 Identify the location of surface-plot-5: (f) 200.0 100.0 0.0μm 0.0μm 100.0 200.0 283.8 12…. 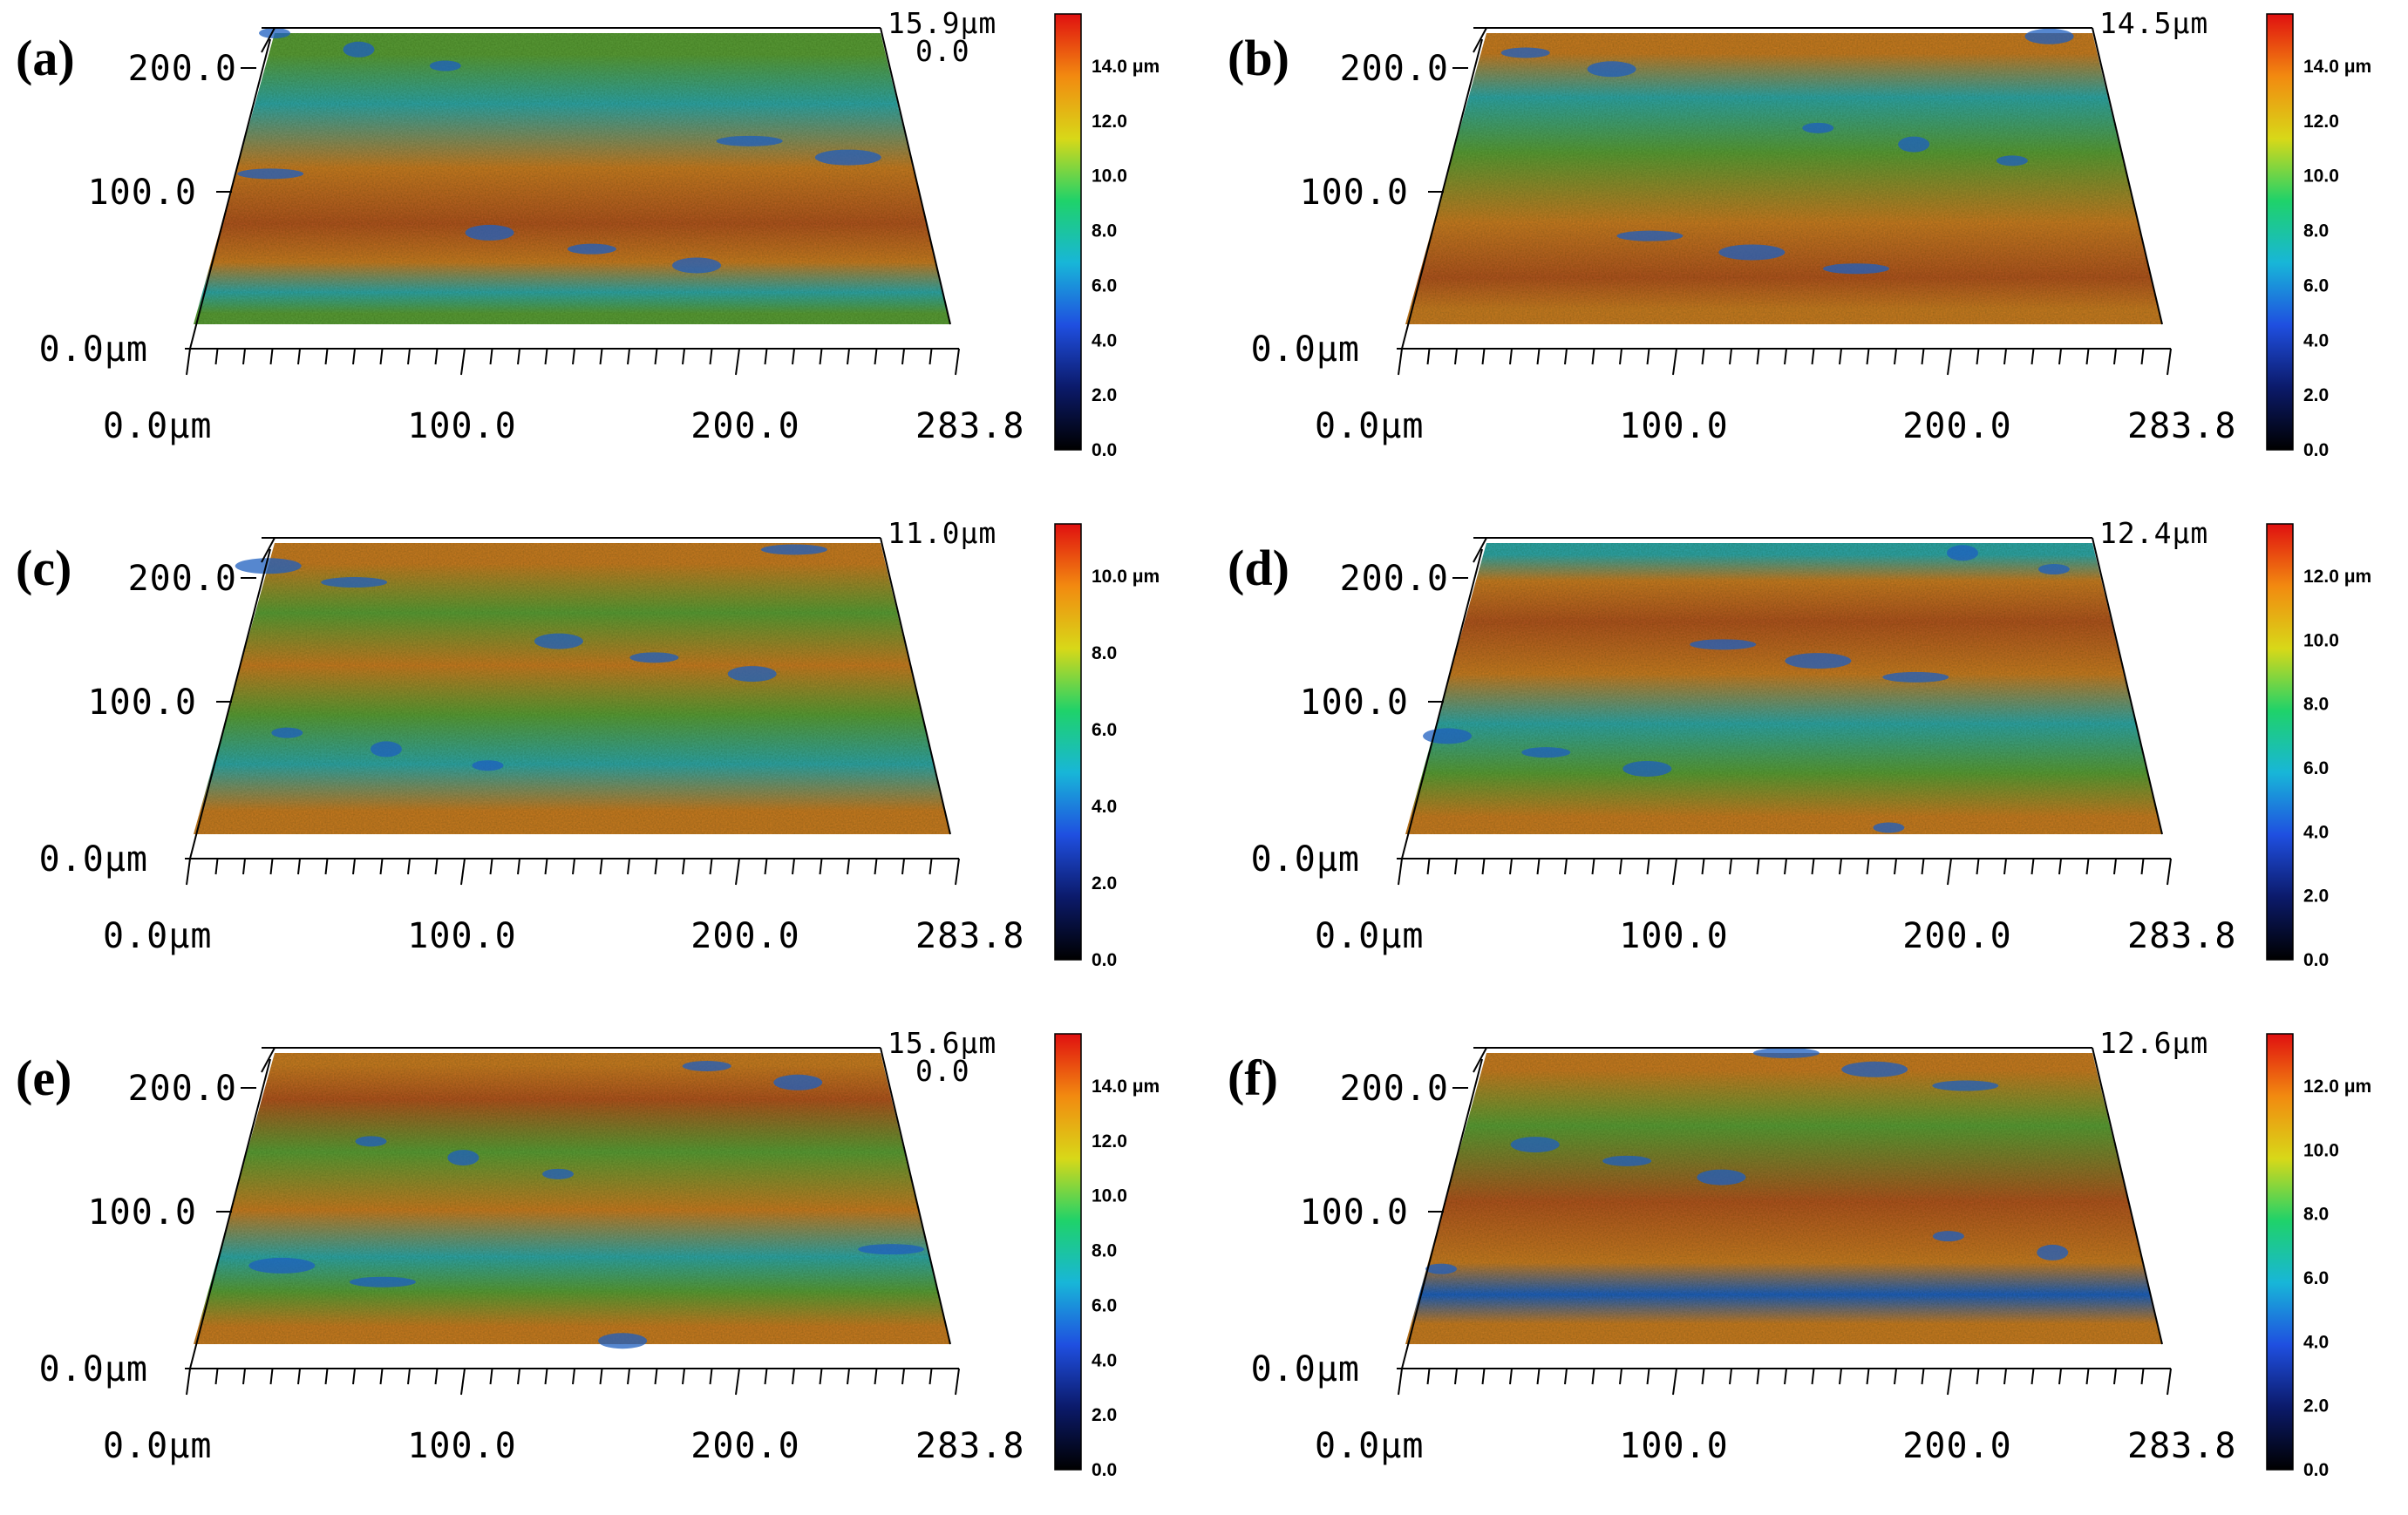
(1799, 1253).